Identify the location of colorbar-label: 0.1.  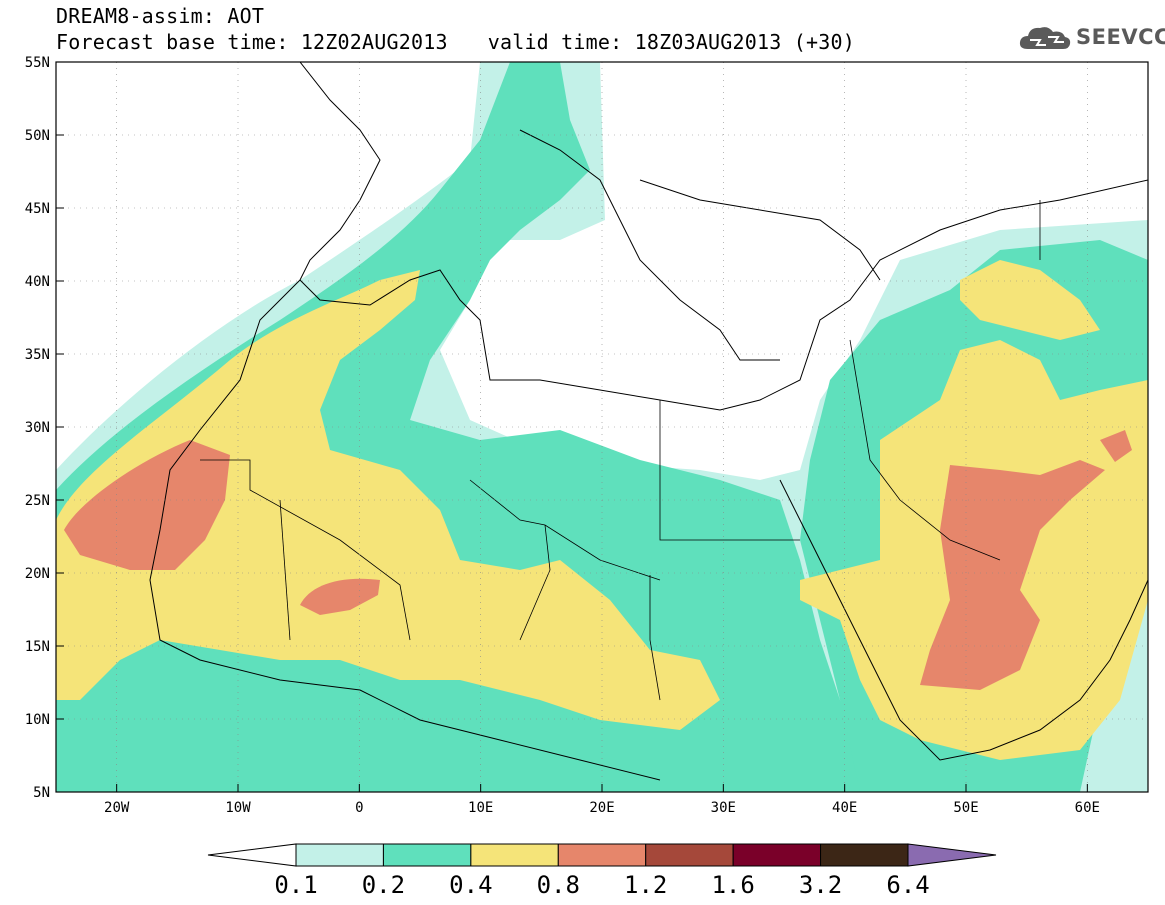
(295, 885).